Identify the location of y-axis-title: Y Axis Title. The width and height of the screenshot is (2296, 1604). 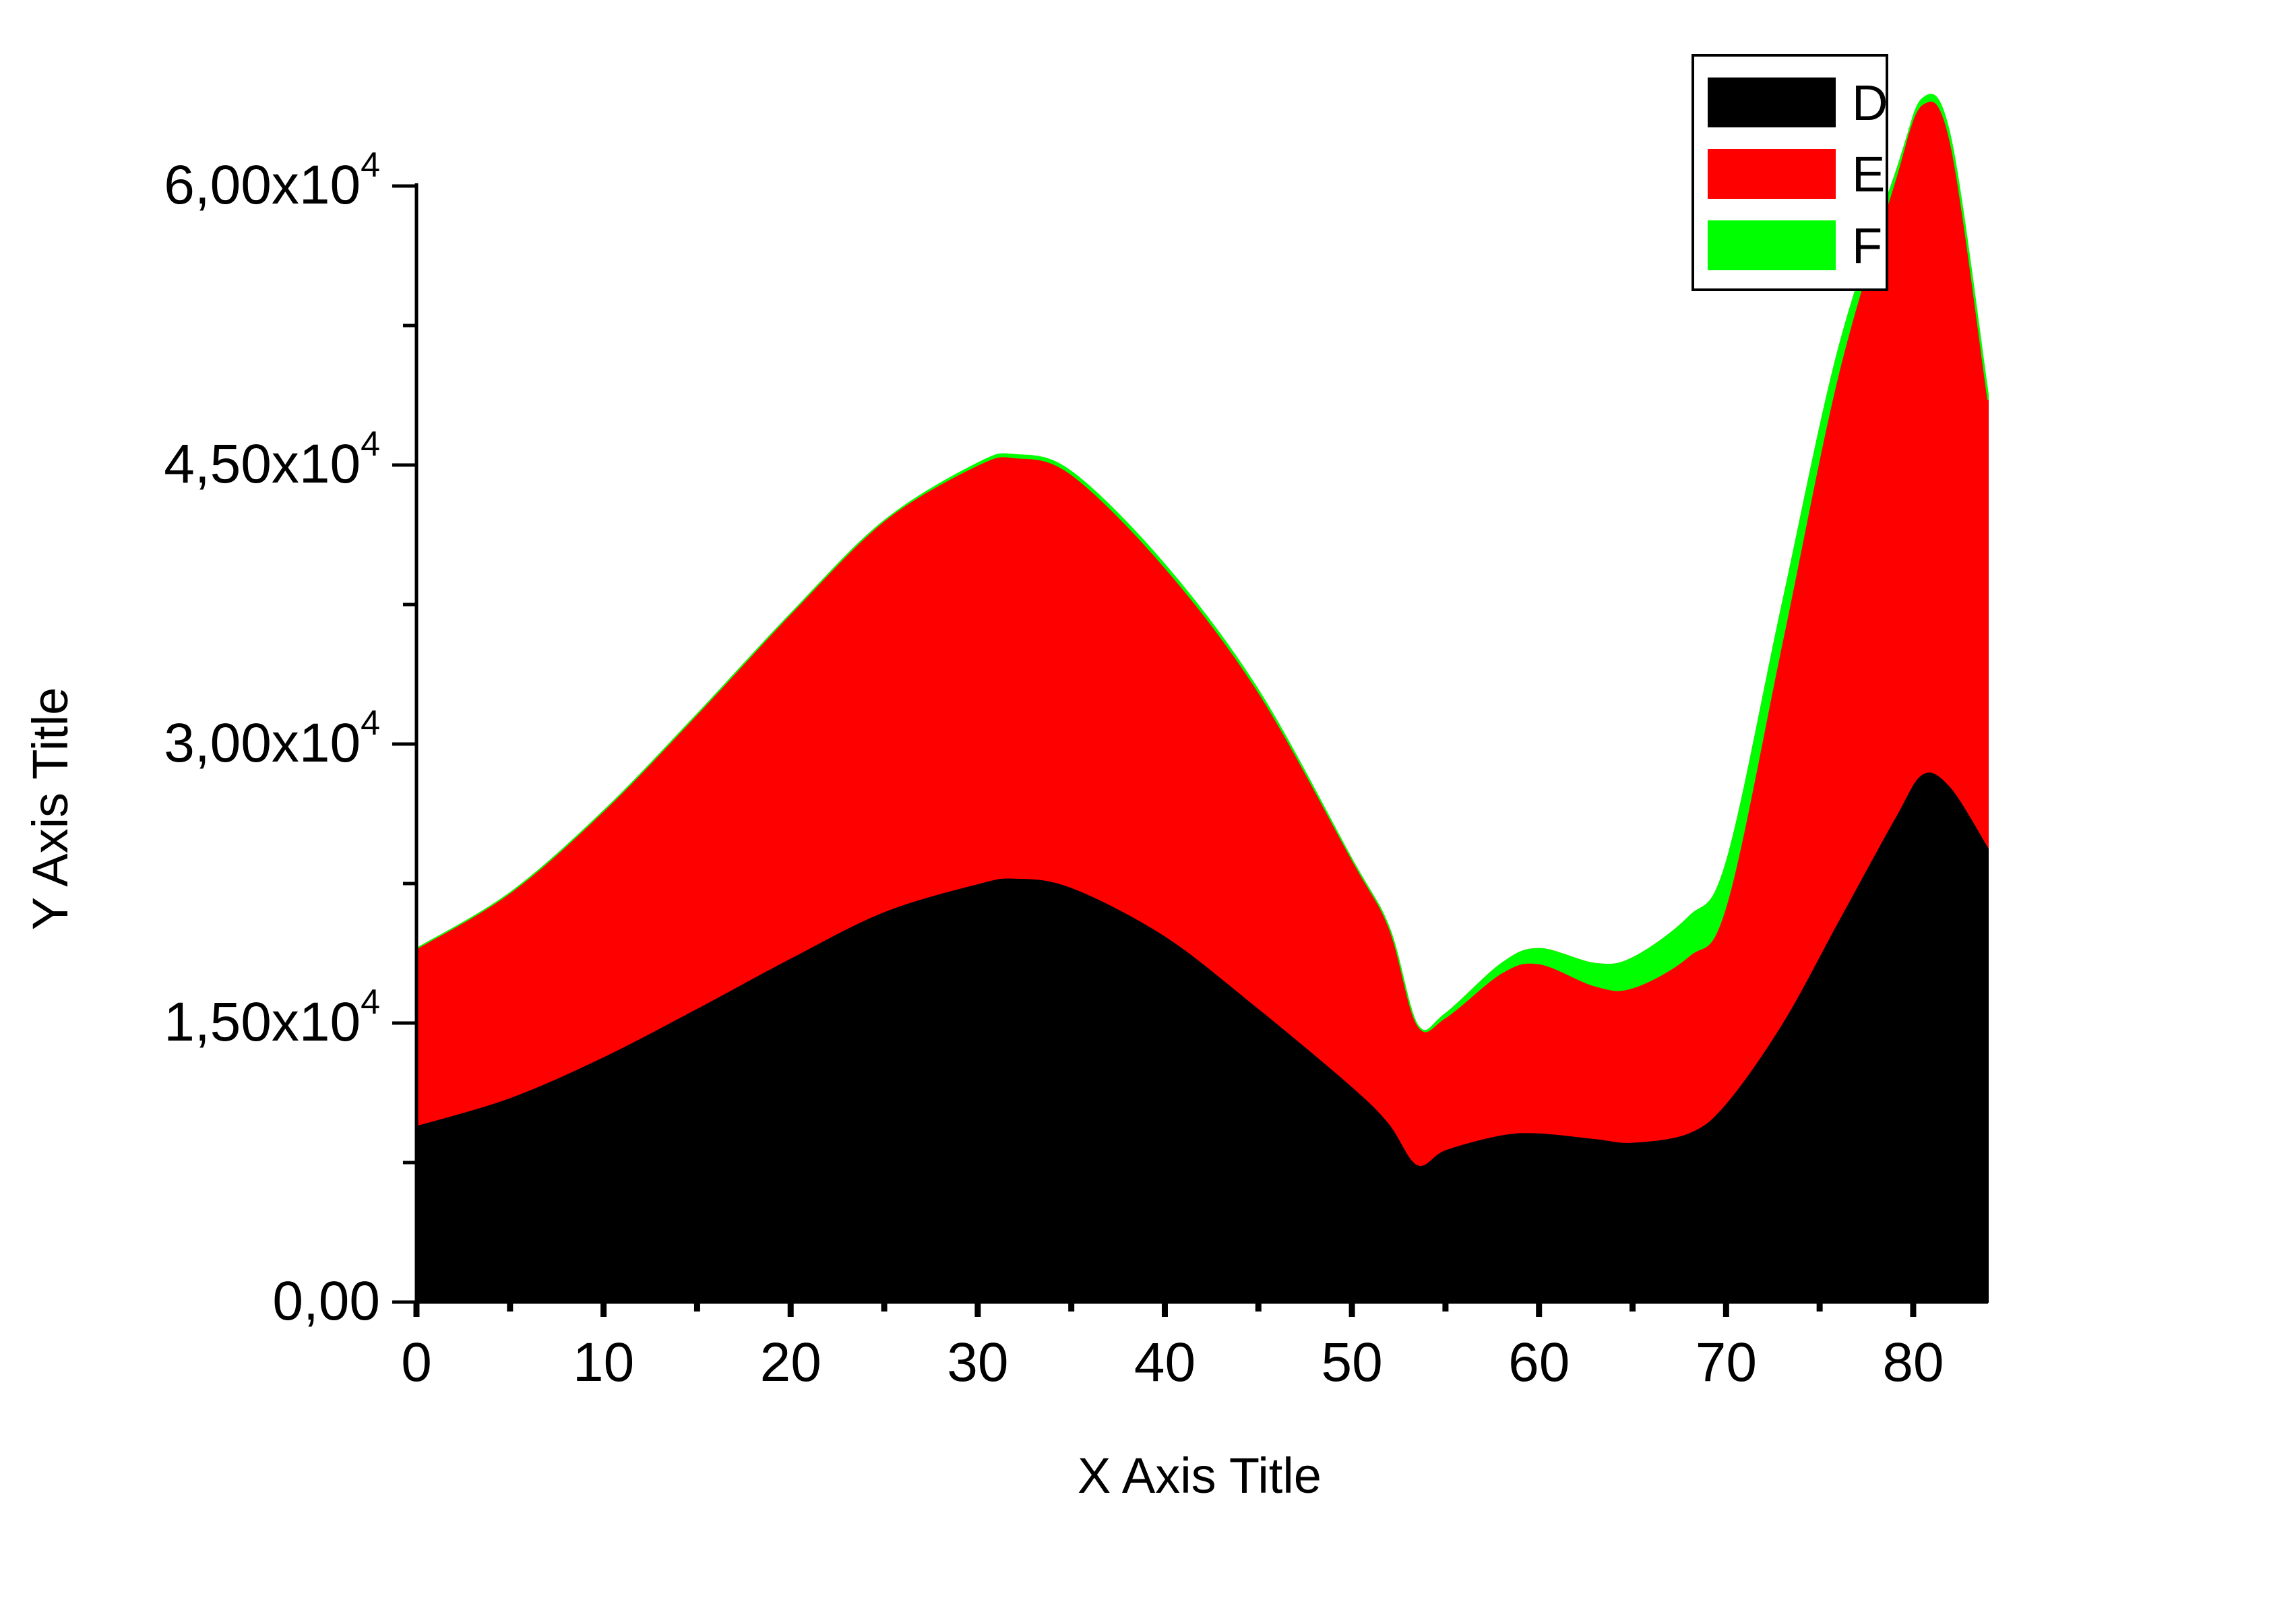
(50, 809).